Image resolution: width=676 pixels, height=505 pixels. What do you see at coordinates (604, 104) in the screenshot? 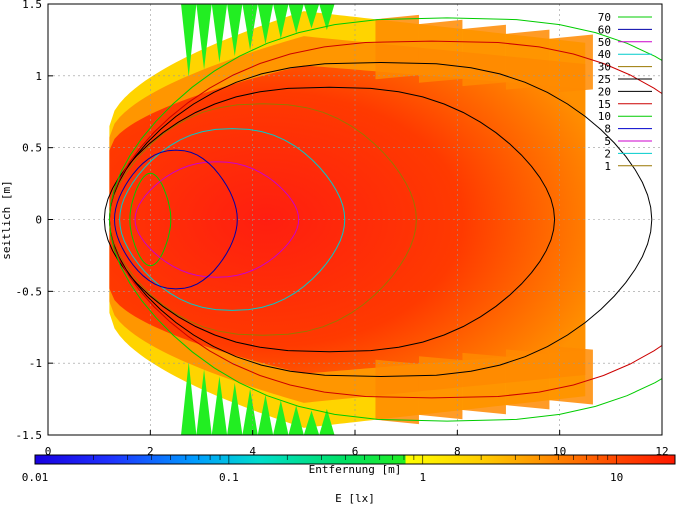
I see `legend-label: 15` at bounding box center [604, 104].